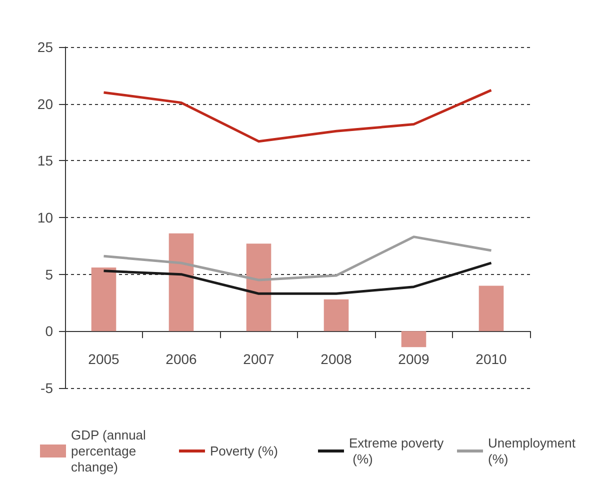 The height and width of the screenshot is (496, 595). What do you see at coordinates (49, 331) in the screenshot?
I see `y-tick-label: 0` at bounding box center [49, 331].